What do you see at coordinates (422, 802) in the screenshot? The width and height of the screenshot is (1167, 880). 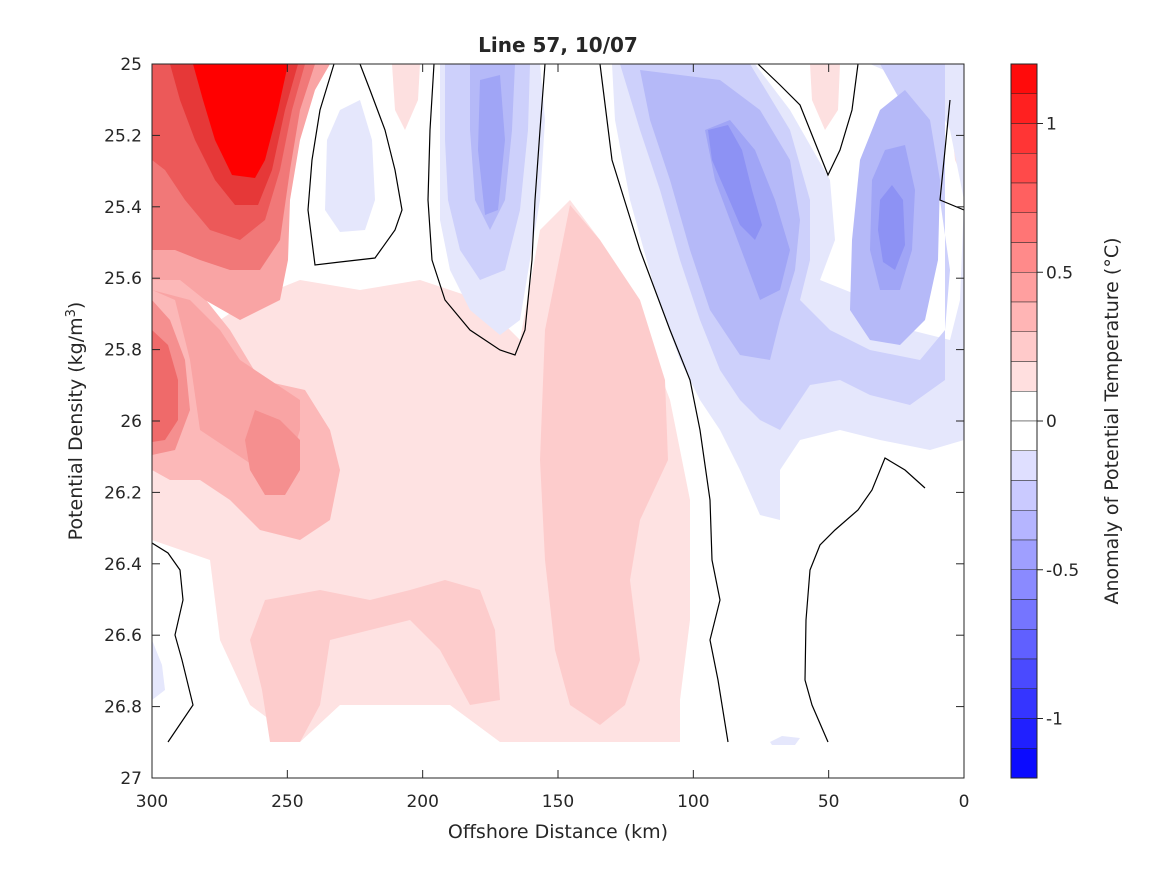 I see `x-tick-label: 200` at bounding box center [422, 802].